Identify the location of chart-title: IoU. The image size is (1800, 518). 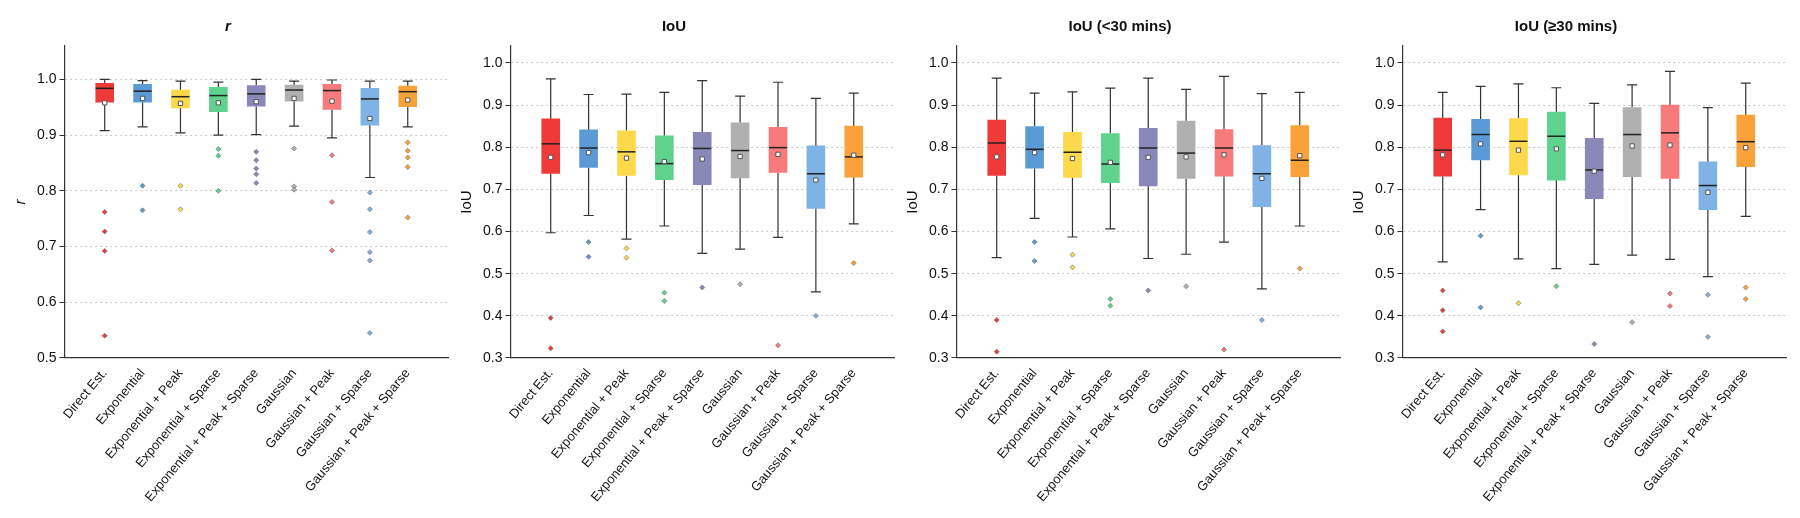
(674, 26).